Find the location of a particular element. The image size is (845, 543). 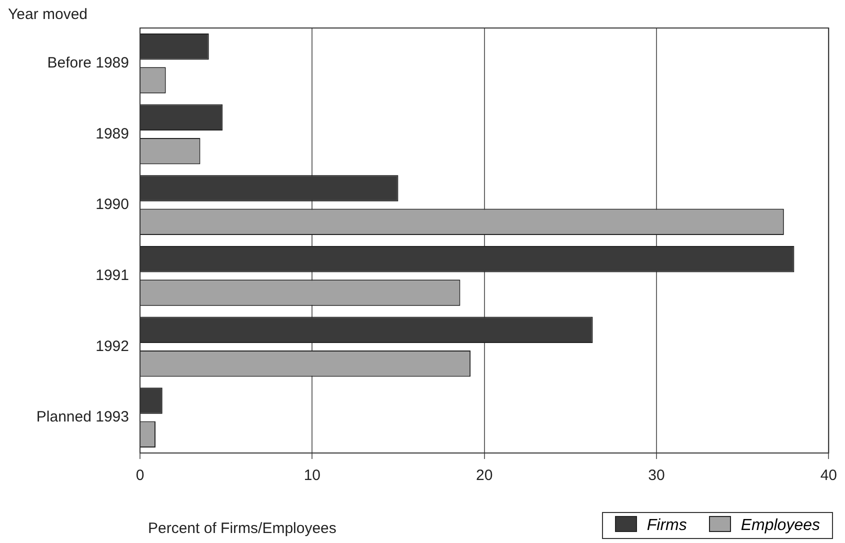

y-tick-label: Before 1989 is located at coordinates (88, 63).